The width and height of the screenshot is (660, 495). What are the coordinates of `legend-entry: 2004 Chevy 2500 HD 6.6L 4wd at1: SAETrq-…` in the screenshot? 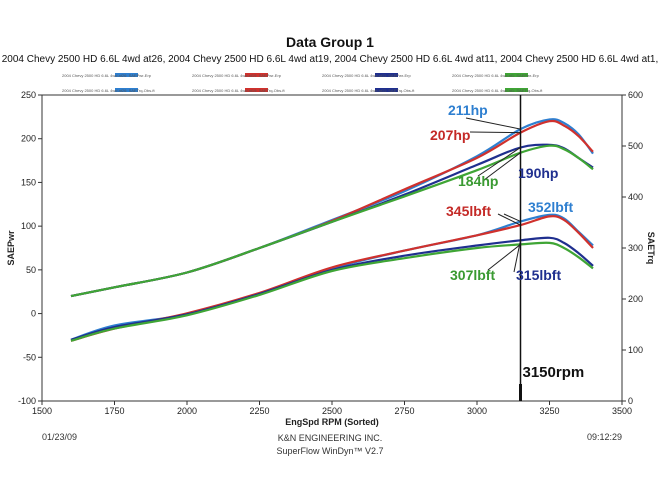 It's located at (497, 90).